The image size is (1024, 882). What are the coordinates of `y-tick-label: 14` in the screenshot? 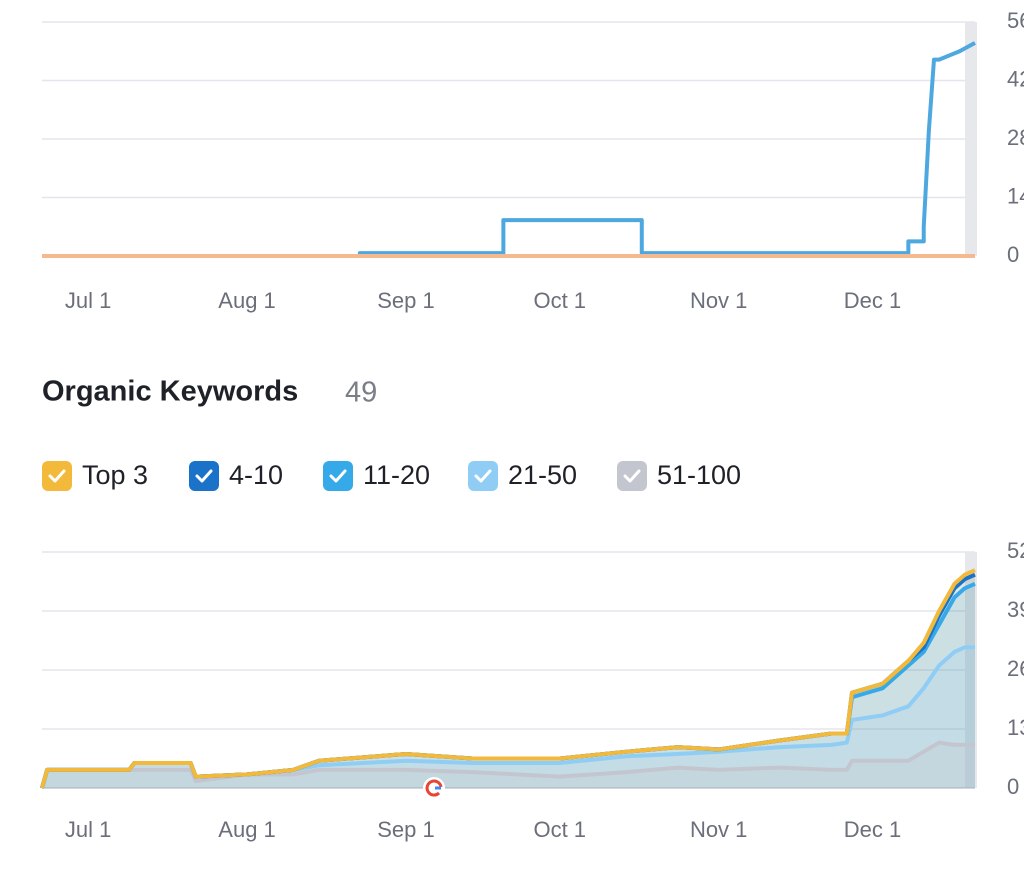 It's located at (1015, 195).